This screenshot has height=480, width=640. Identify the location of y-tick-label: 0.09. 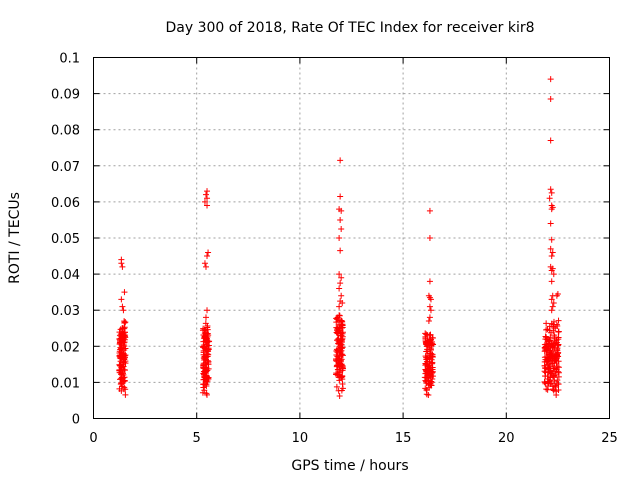
(65, 95).